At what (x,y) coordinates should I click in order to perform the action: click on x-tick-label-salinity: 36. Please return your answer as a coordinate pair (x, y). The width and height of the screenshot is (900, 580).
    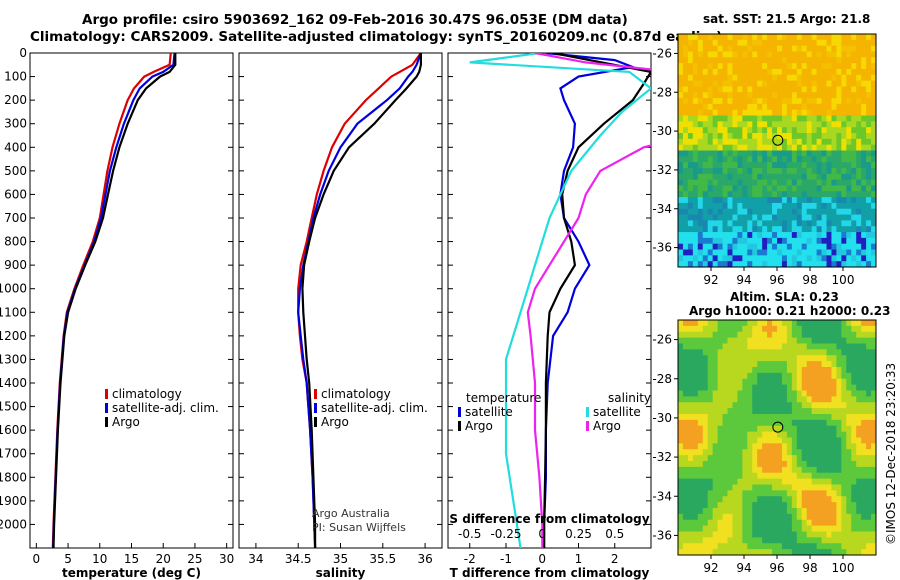
    Looking at the image, I should click on (424, 559).